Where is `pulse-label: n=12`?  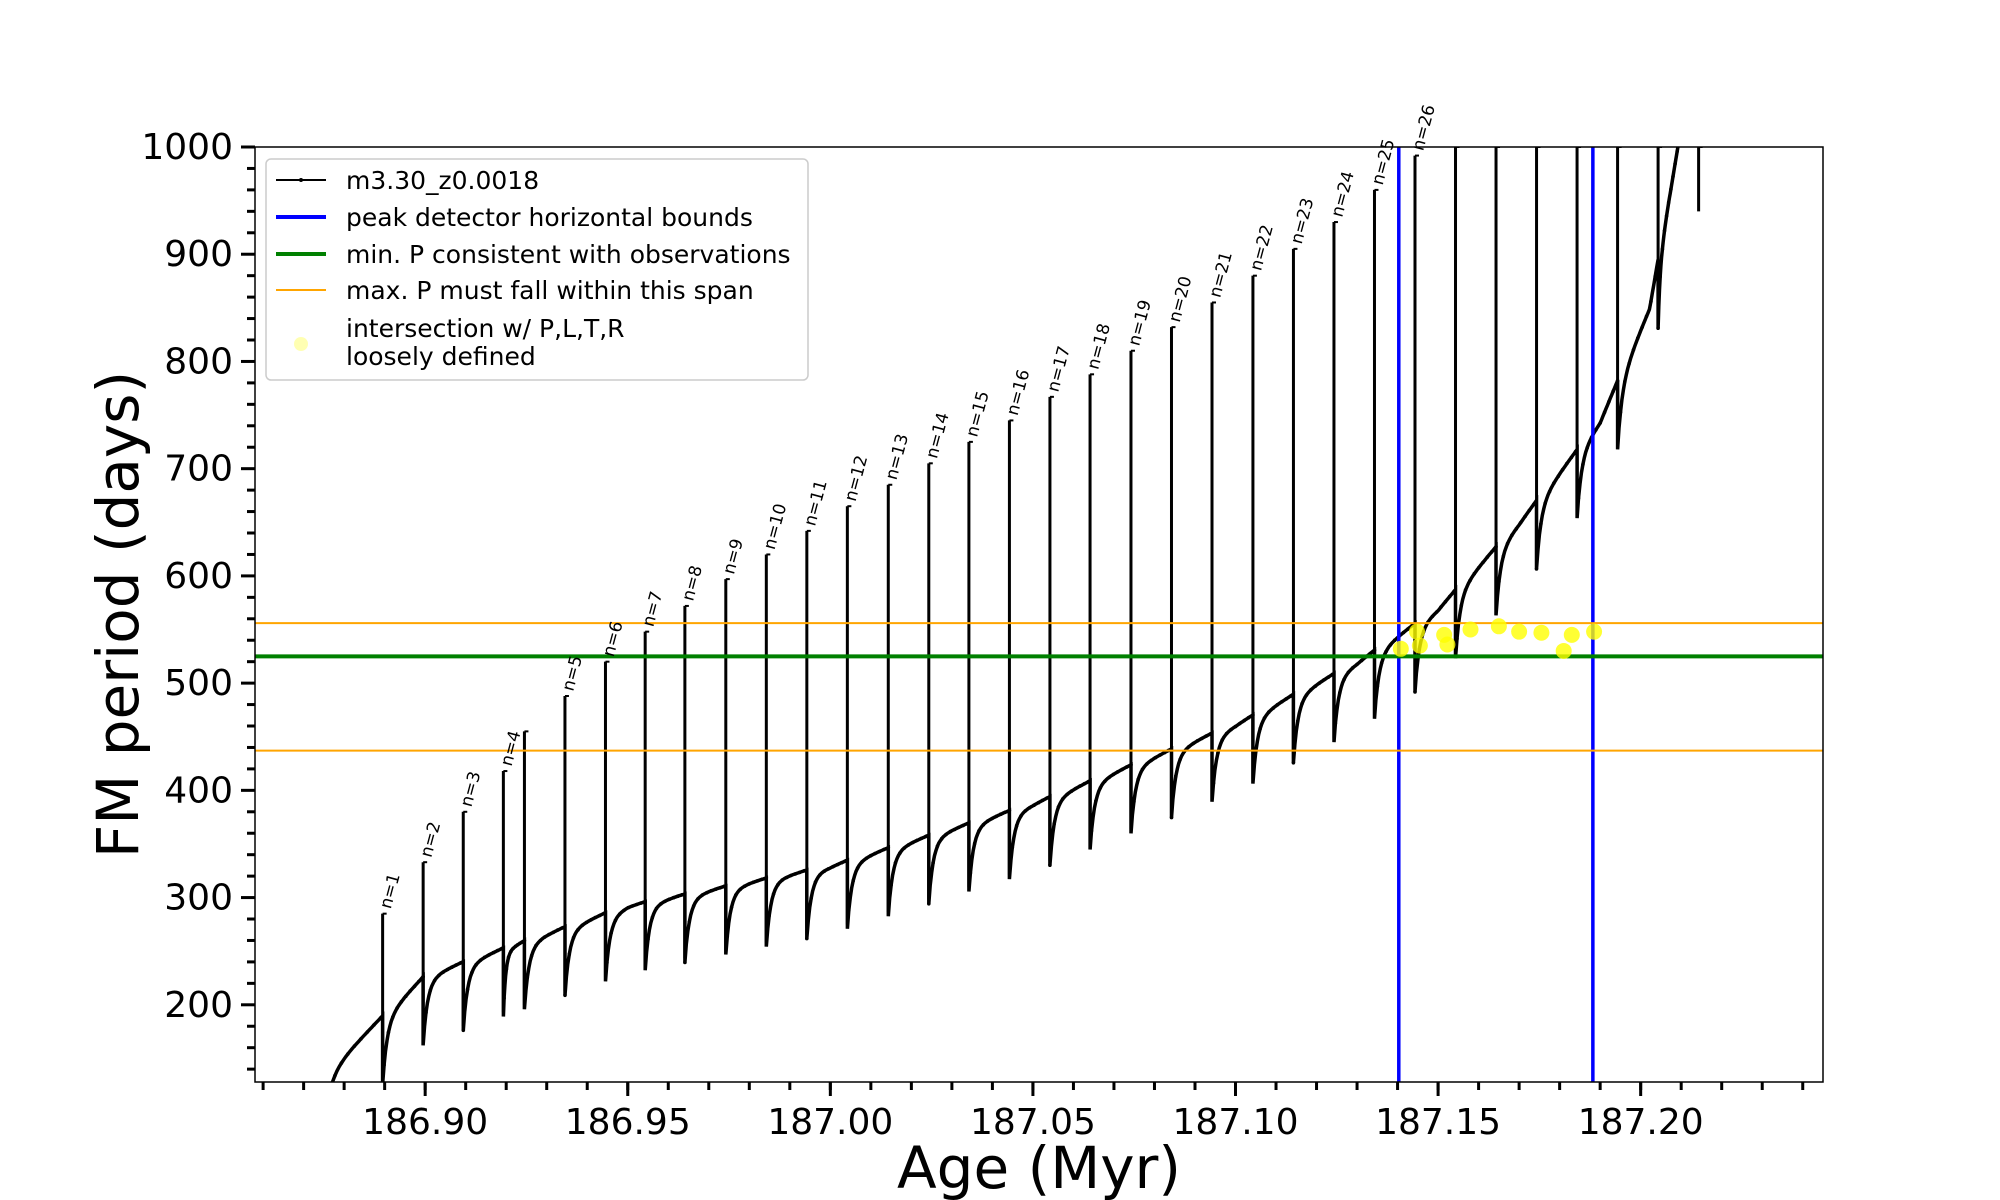
pulse-label: n=12 is located at coordinates (856, 478).